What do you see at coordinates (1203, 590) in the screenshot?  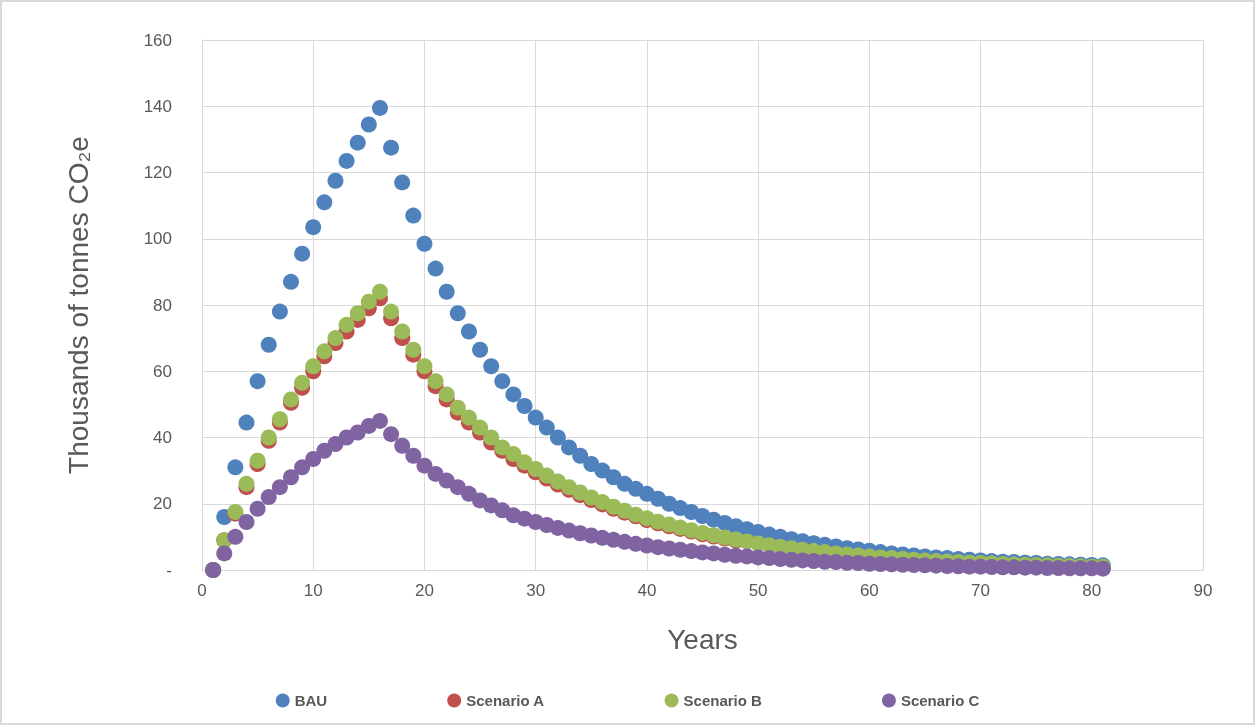 I see `x-tick-label: 90` at bounding box center [1203, 590].